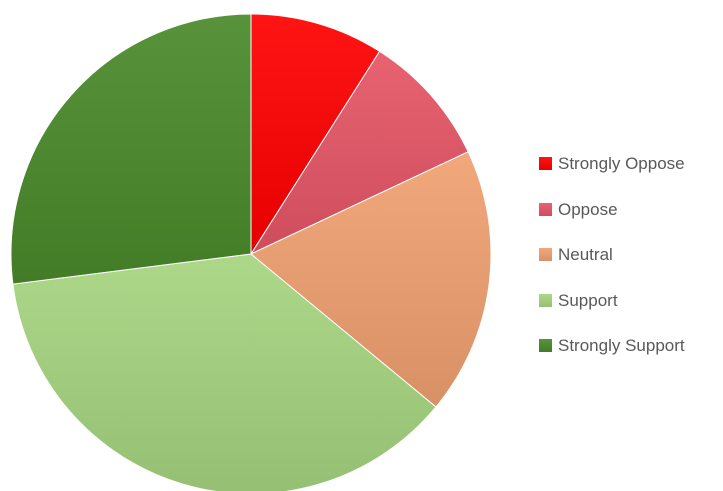 Image resolution: width=723 pixels, height=491 pixels. What do you see at coordinates (631, 254) in the screenshot?
I see `legend-item-neutral: Neutral` at bounding box center [631, 254].